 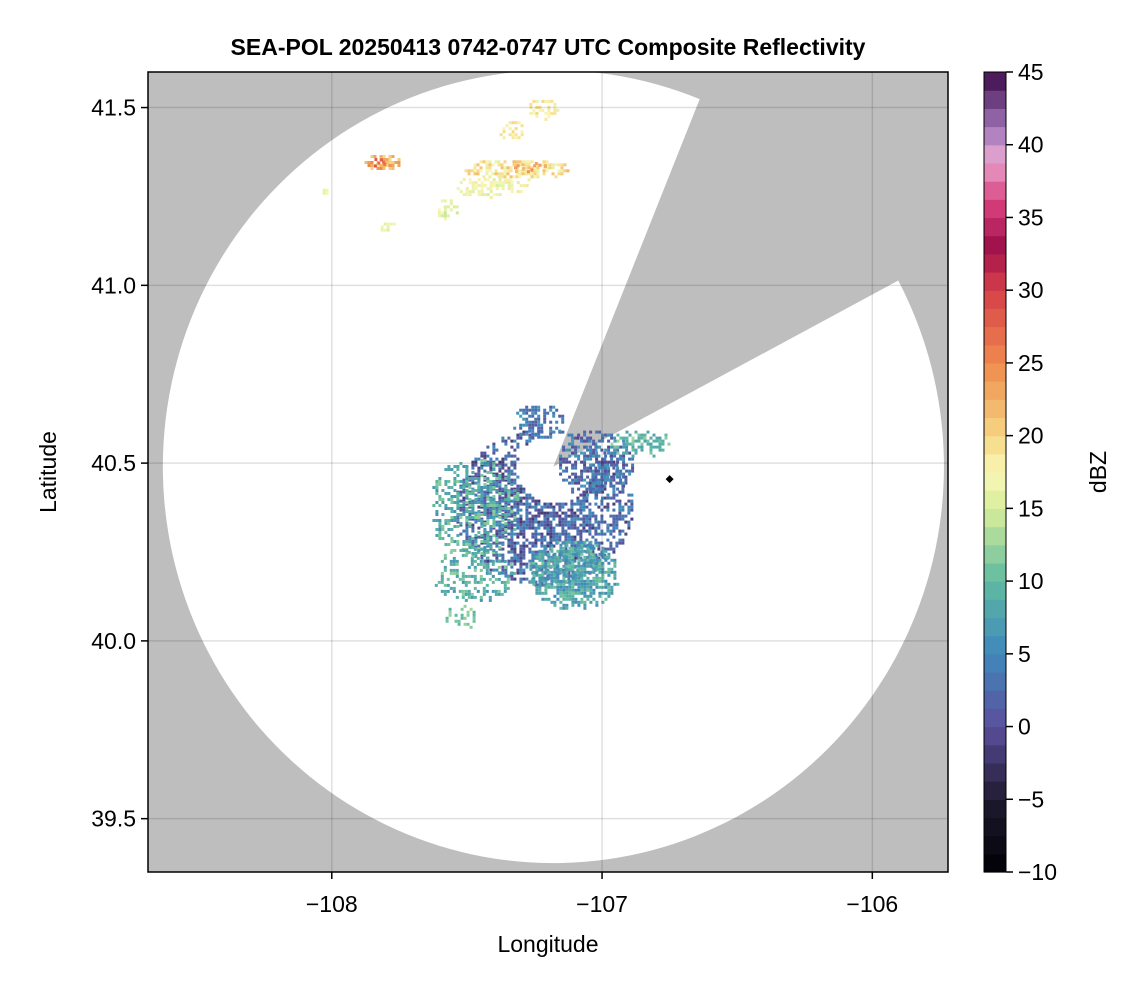 What do you see at coordinates (547, 944) in the screenshot?
I see `x-axis-label: Longitude` at bounding box center [547, 944].